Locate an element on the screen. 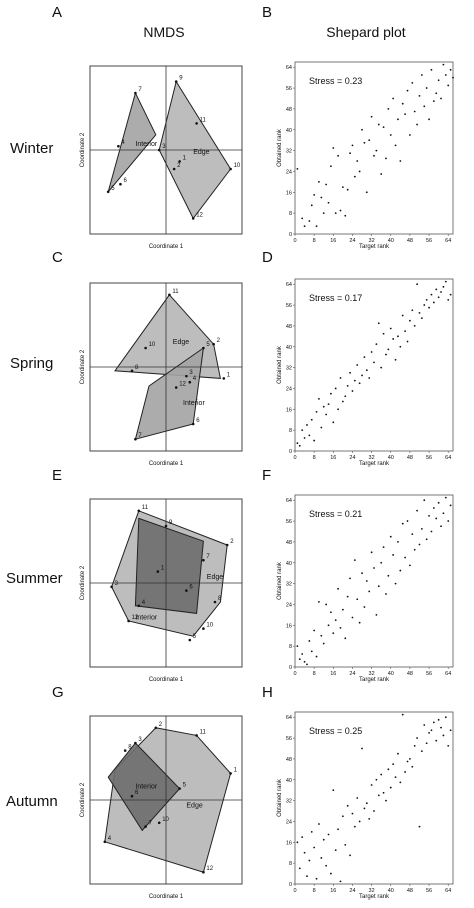 The width and height of the screenshot is (474, 908). site-label: 11 is located at coordinates (145, 508).